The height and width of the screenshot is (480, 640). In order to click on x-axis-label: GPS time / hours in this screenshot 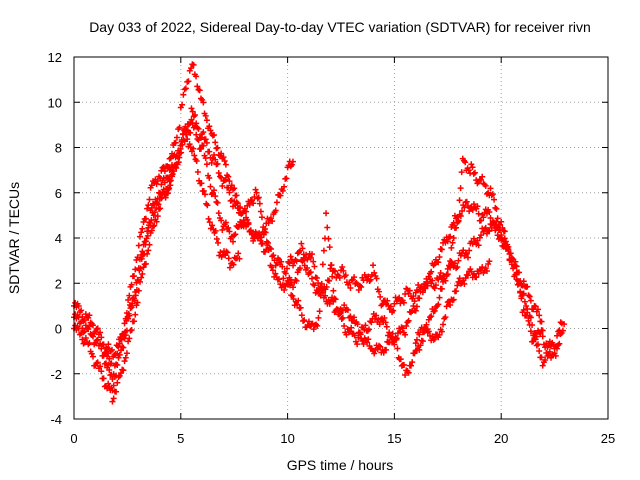, I will do `click(340, 465)`.